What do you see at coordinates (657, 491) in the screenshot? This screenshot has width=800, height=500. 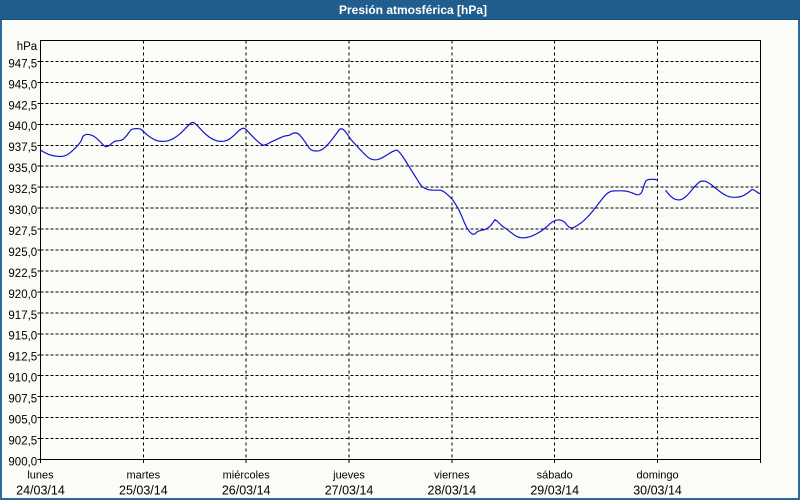 I see `svg-text: 30/03/14` at bounding box center [657, 491].